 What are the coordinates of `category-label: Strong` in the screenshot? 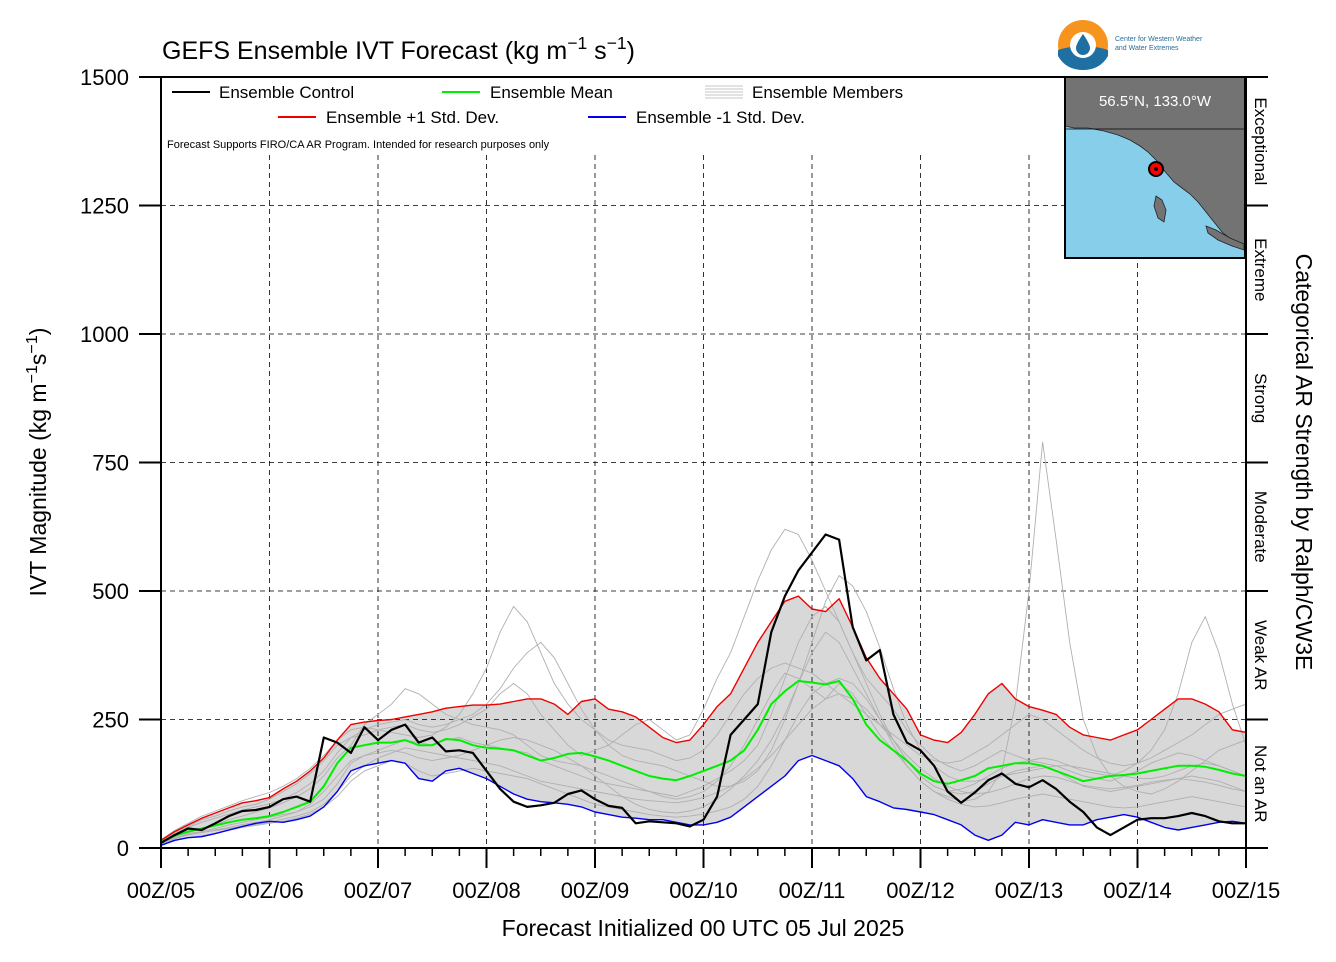 It's located at (1260, 398).